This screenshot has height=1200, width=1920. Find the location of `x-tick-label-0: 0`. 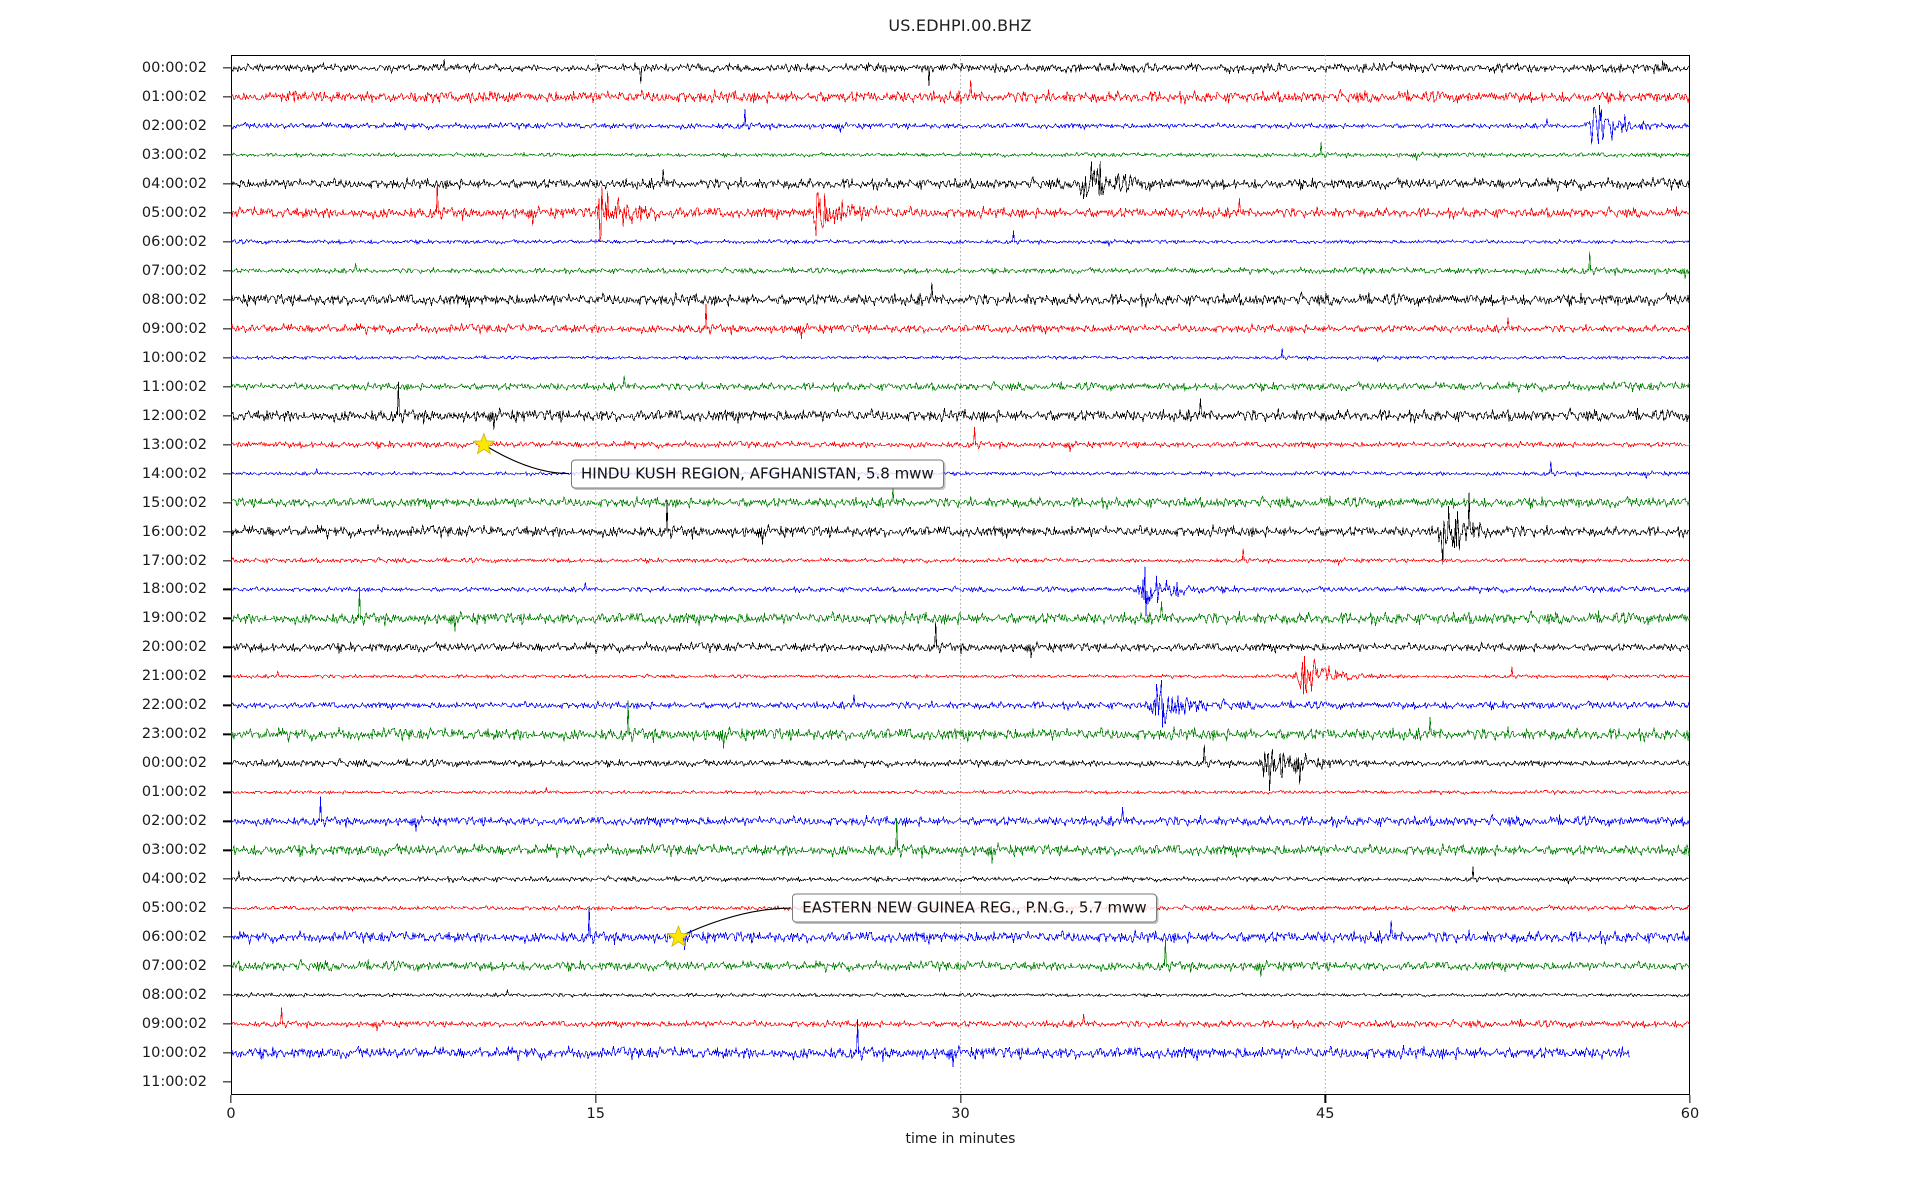

x-tick-label-0: 0 is located at coordinates (231, 1114).